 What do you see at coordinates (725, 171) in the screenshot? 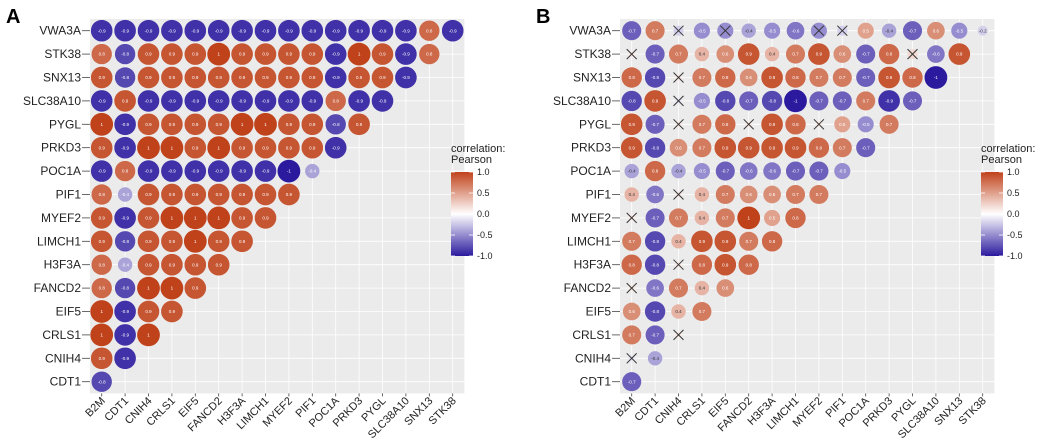
I see `correlation-value: -0.7` at bounding box center [725, 171].